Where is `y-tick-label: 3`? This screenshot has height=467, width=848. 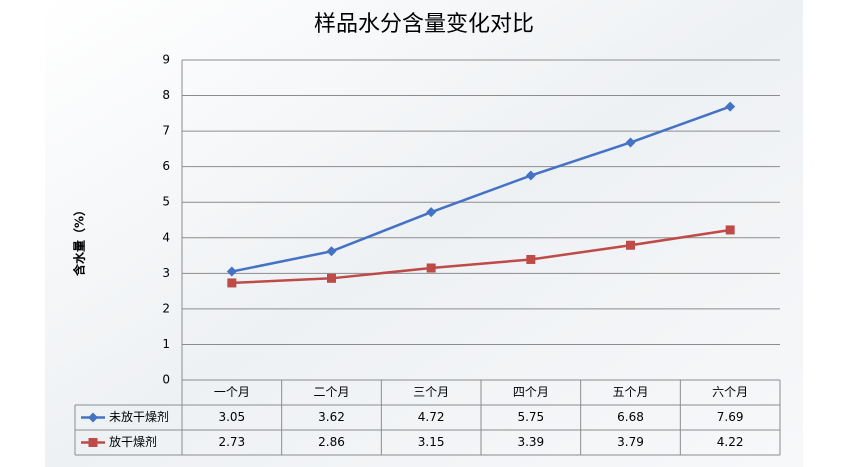
y-tick-label: 3 is located at coordinates (166, 273).